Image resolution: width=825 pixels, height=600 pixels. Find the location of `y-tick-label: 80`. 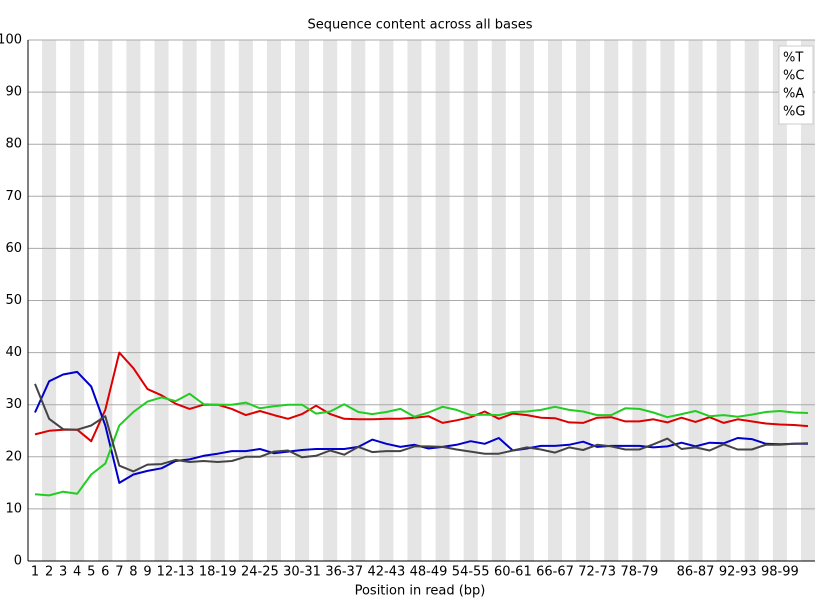

y-tick-label: 80 is located at coordinates (13, 144).